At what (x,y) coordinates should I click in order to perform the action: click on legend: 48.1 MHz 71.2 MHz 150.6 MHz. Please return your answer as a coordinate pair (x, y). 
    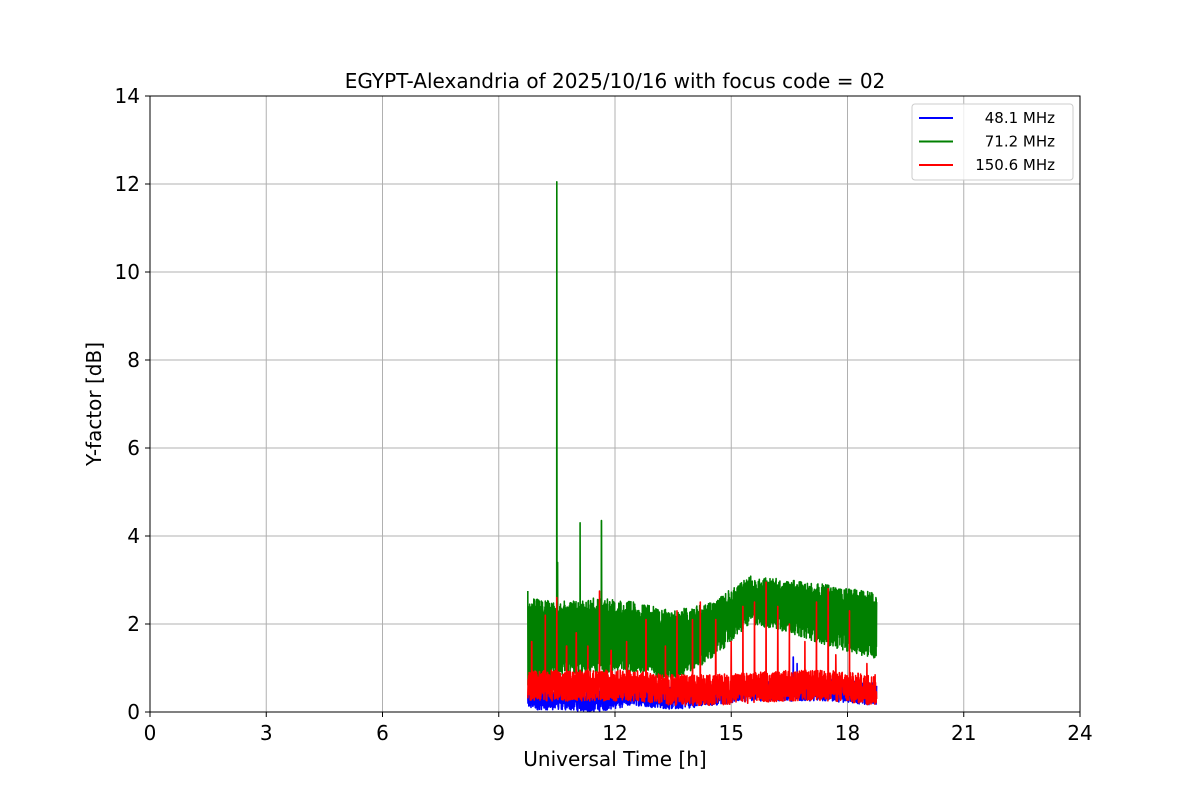
    Looking at the image, I should click on (992, 142).